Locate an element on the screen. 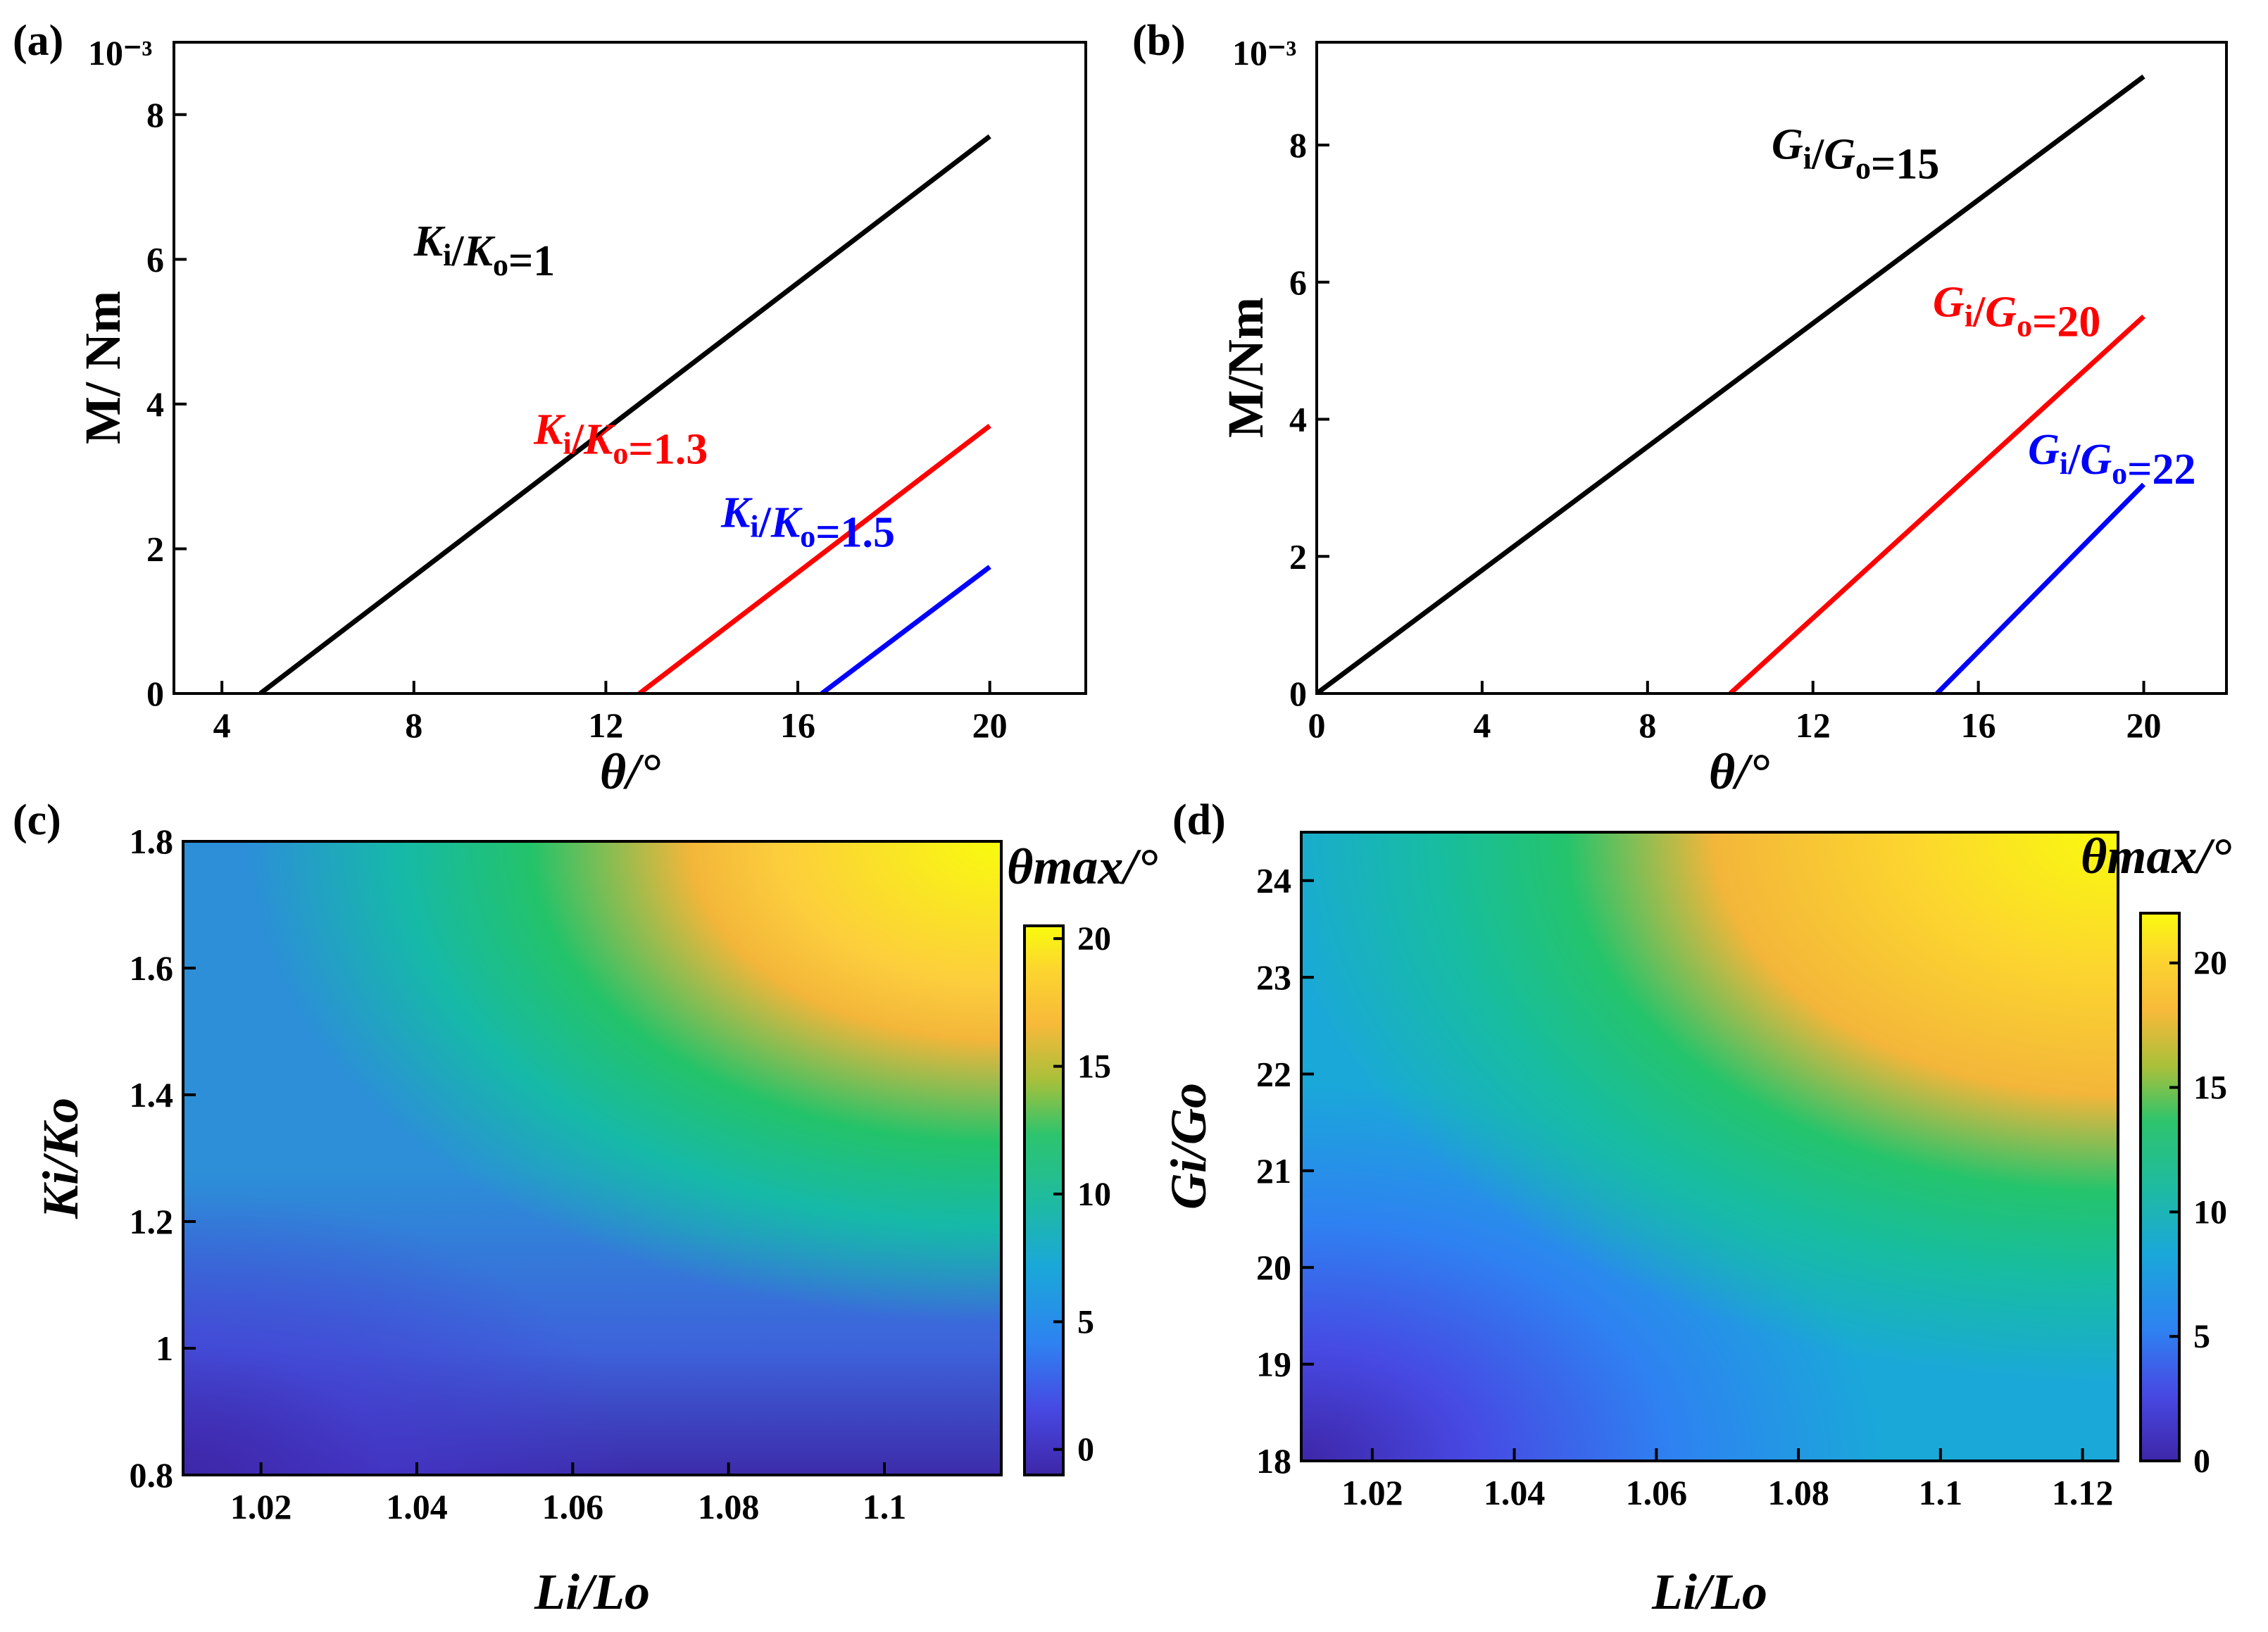  panel-label-b: (b) is located at coordinates (1159, 41).